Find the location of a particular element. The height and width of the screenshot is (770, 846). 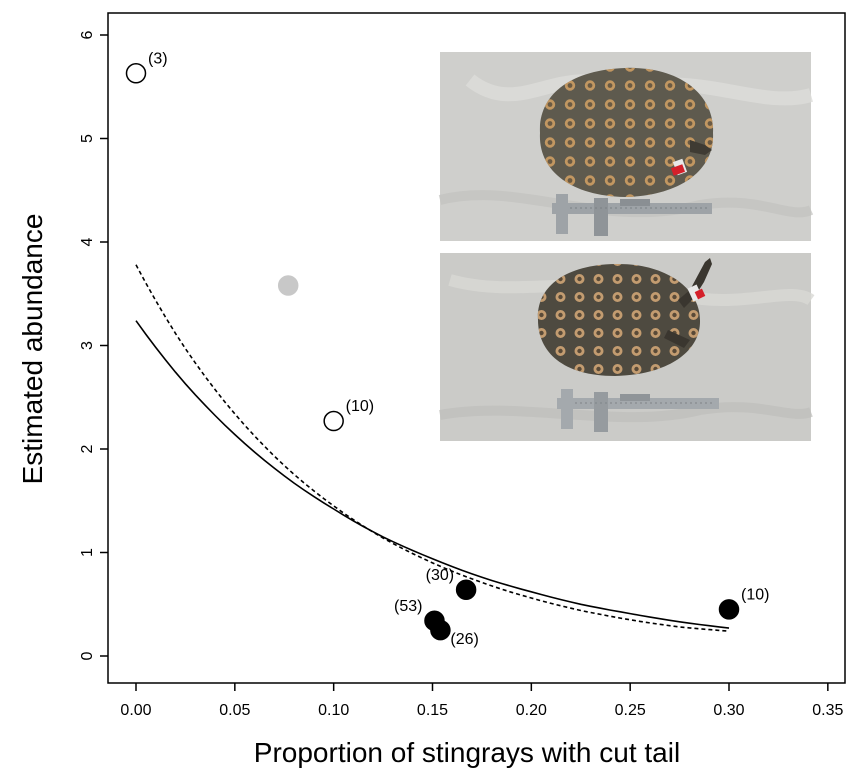

stingray-photo-cut-tail is located at coordinates (627, 347).